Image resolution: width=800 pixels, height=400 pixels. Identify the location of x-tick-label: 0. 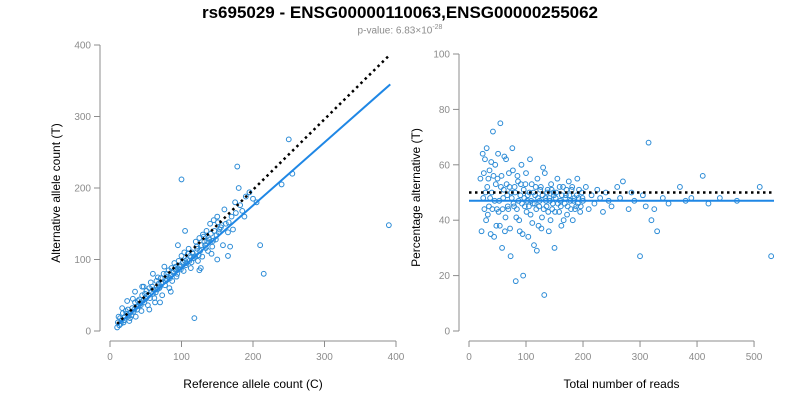
(469, 357).